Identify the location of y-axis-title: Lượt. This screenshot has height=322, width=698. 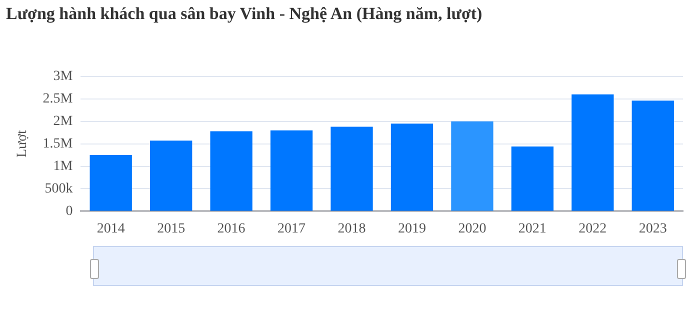
(22, 144).